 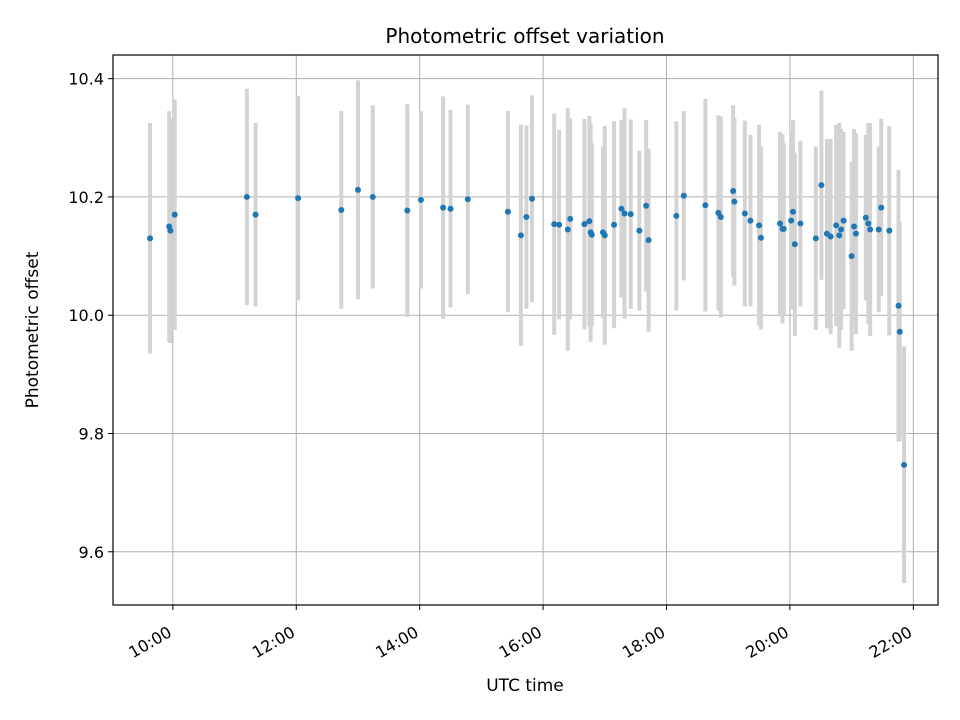 What do you see at coordinates (86, 197) in the screenshot?
I see `y-tick-label: 10.2` at bounding box center [86, 197].